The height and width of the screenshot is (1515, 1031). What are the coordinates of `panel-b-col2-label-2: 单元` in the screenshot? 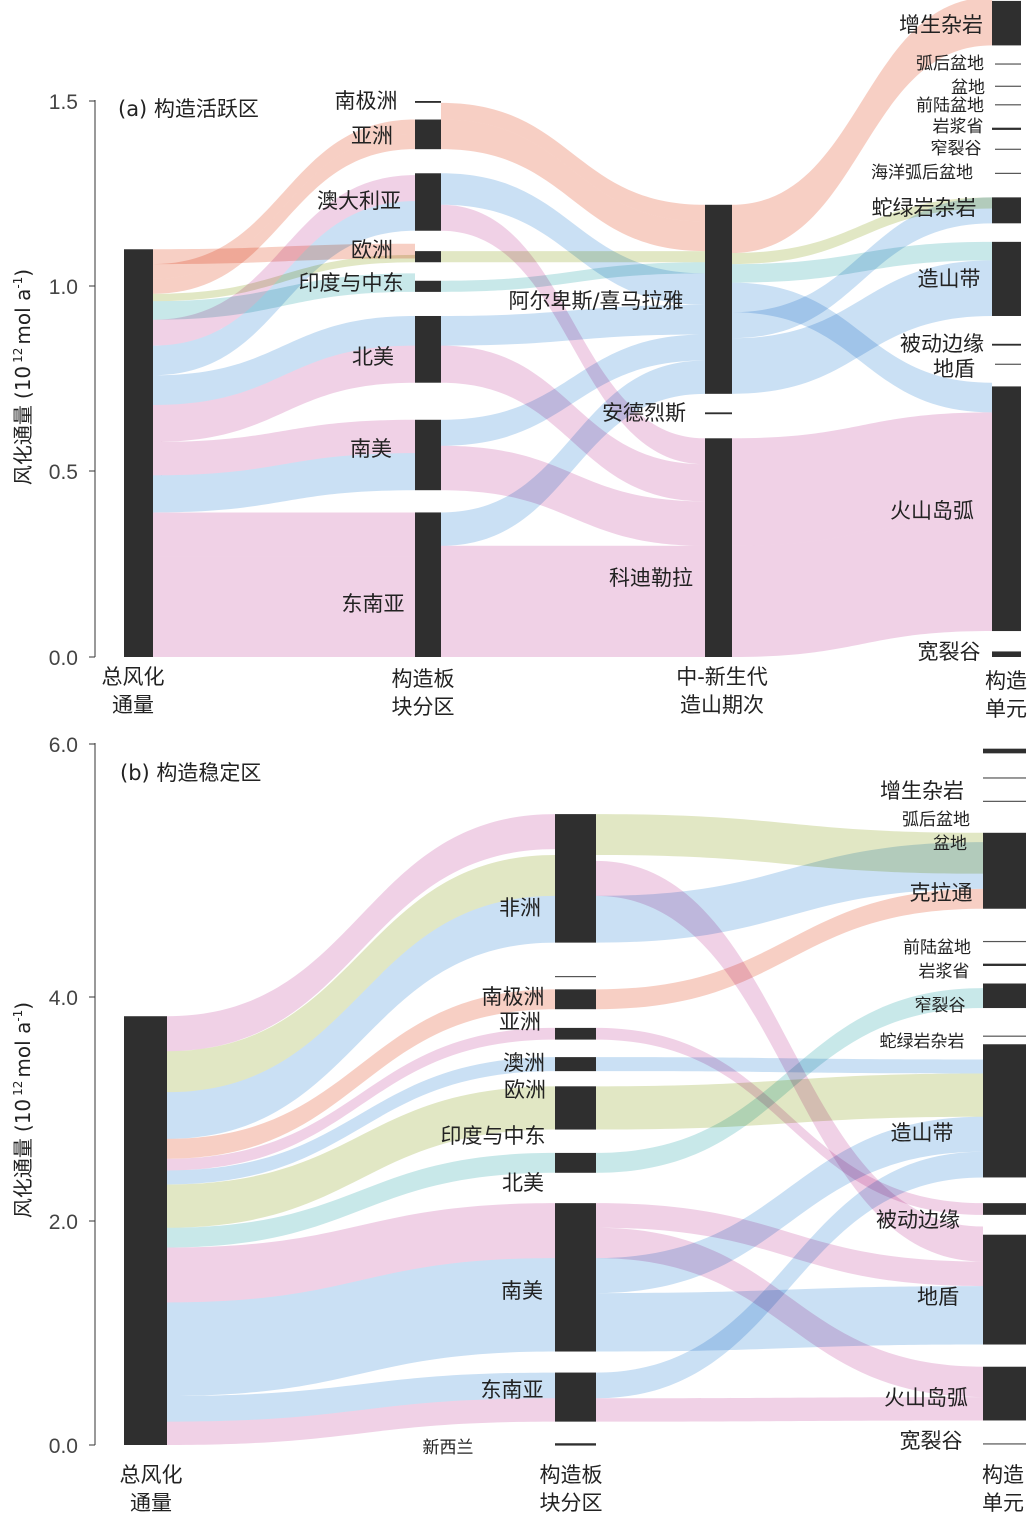 It's located at (1003, 1503).